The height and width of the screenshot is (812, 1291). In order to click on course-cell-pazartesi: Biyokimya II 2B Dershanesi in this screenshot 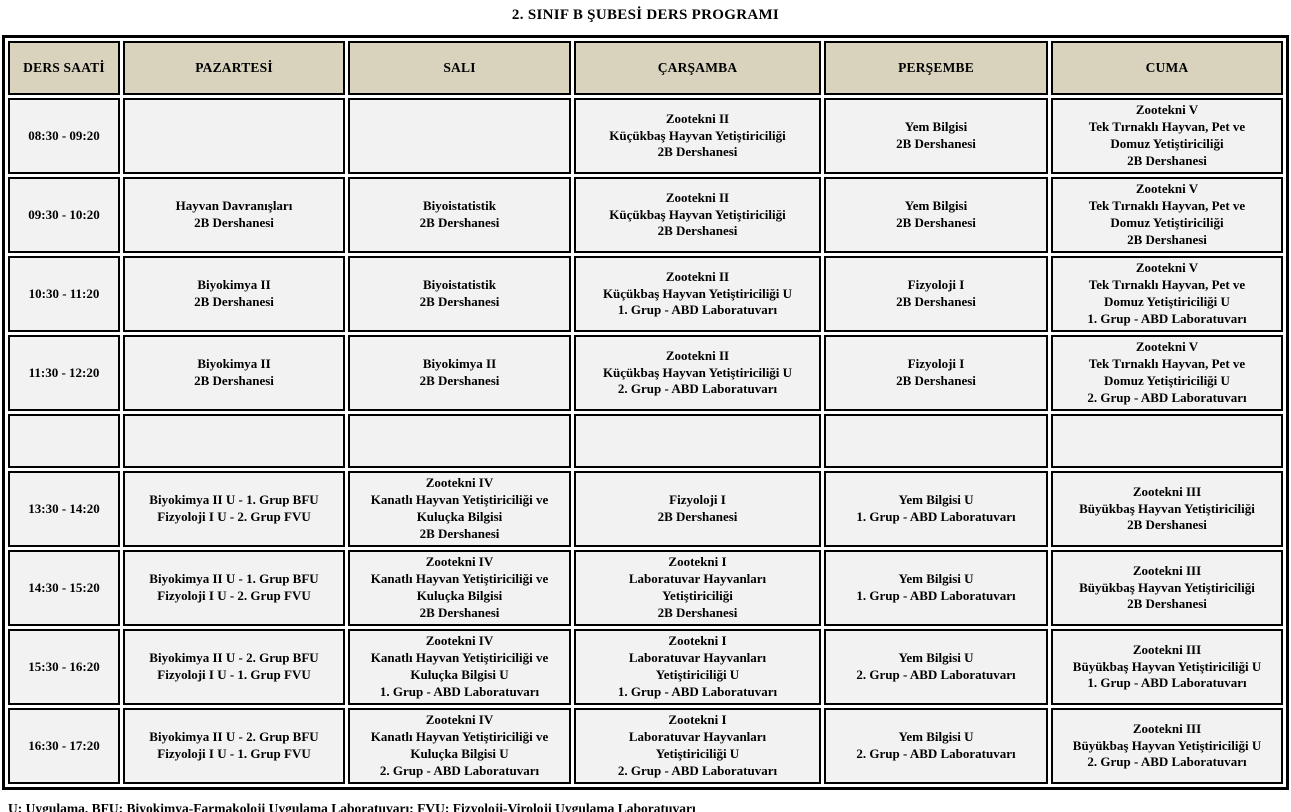, I will do `click(234, 373)`.